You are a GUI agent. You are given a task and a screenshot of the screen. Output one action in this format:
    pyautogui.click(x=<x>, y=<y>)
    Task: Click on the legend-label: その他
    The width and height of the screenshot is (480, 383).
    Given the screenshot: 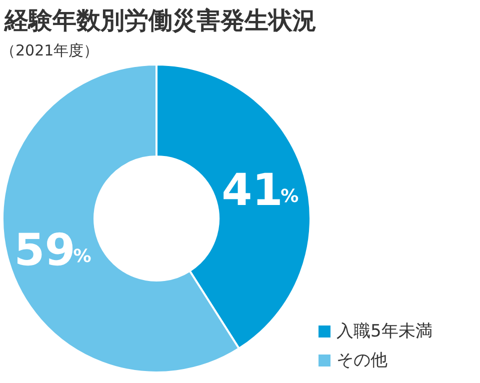 What is the action you would take?
    pyautogui.click(x=362, y=360)
    